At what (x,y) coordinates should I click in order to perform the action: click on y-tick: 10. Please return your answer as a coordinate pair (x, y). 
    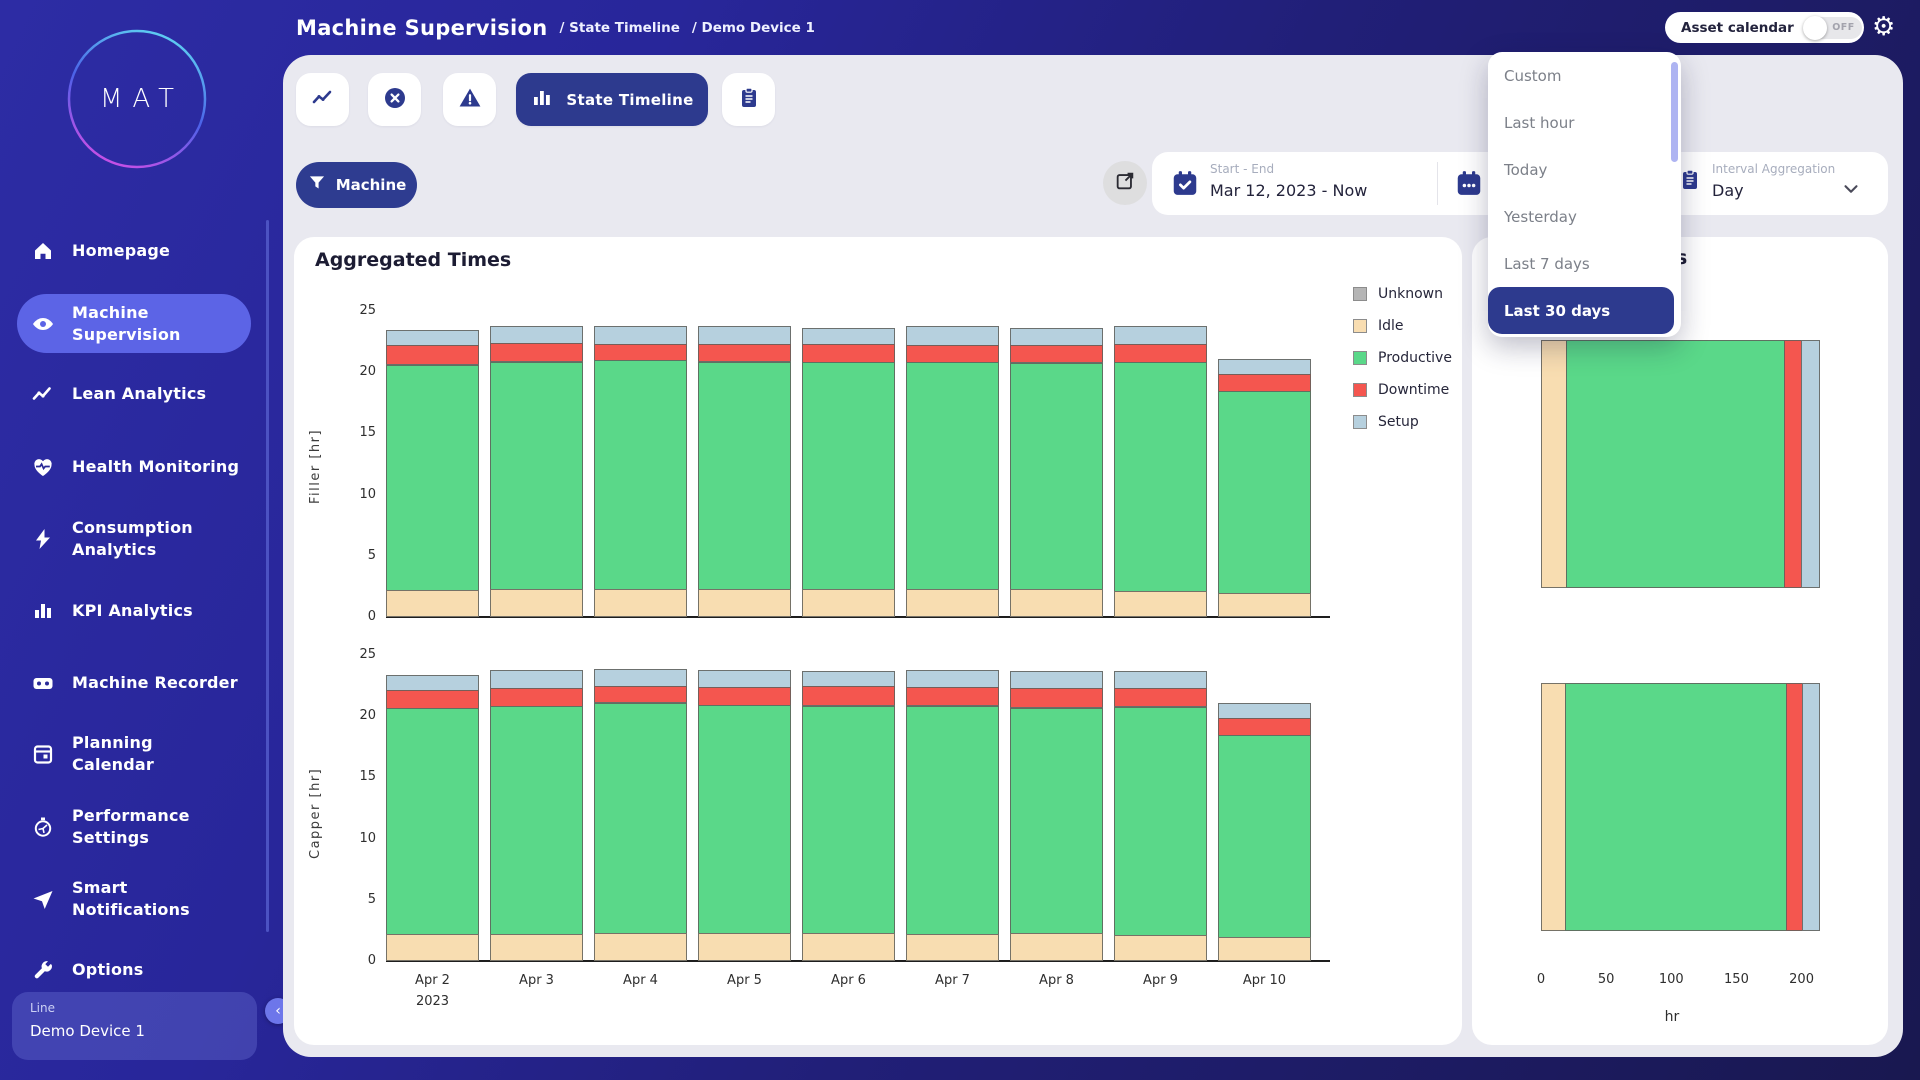
    Looking at the image, I should click on (367, 838).